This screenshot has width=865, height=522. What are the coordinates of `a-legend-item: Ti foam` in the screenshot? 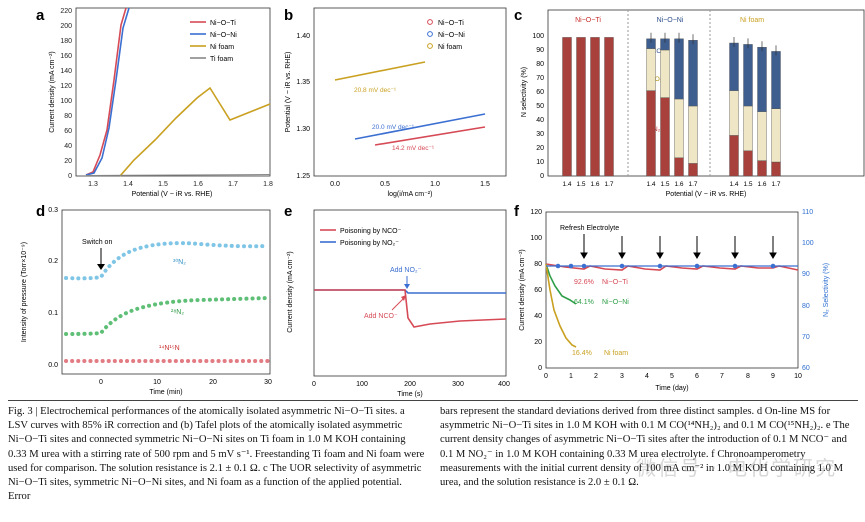 It's located at (221, 59).